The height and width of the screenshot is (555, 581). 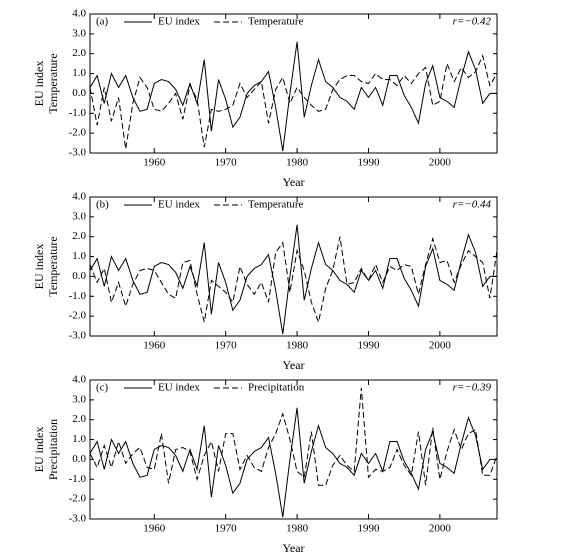 What do you see at coordinates (276, 388) in the screenshot?
I see `legend-label: Precipitation` at bounding box center [276, 388].